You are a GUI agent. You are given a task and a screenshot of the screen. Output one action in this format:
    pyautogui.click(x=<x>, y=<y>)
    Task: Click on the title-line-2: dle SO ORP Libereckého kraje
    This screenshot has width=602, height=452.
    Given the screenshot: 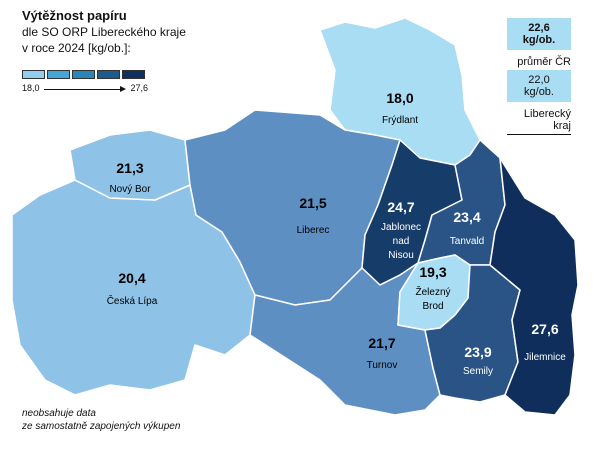 What is the action you would take?
    pyautogui.click(x=104, y=32)
    